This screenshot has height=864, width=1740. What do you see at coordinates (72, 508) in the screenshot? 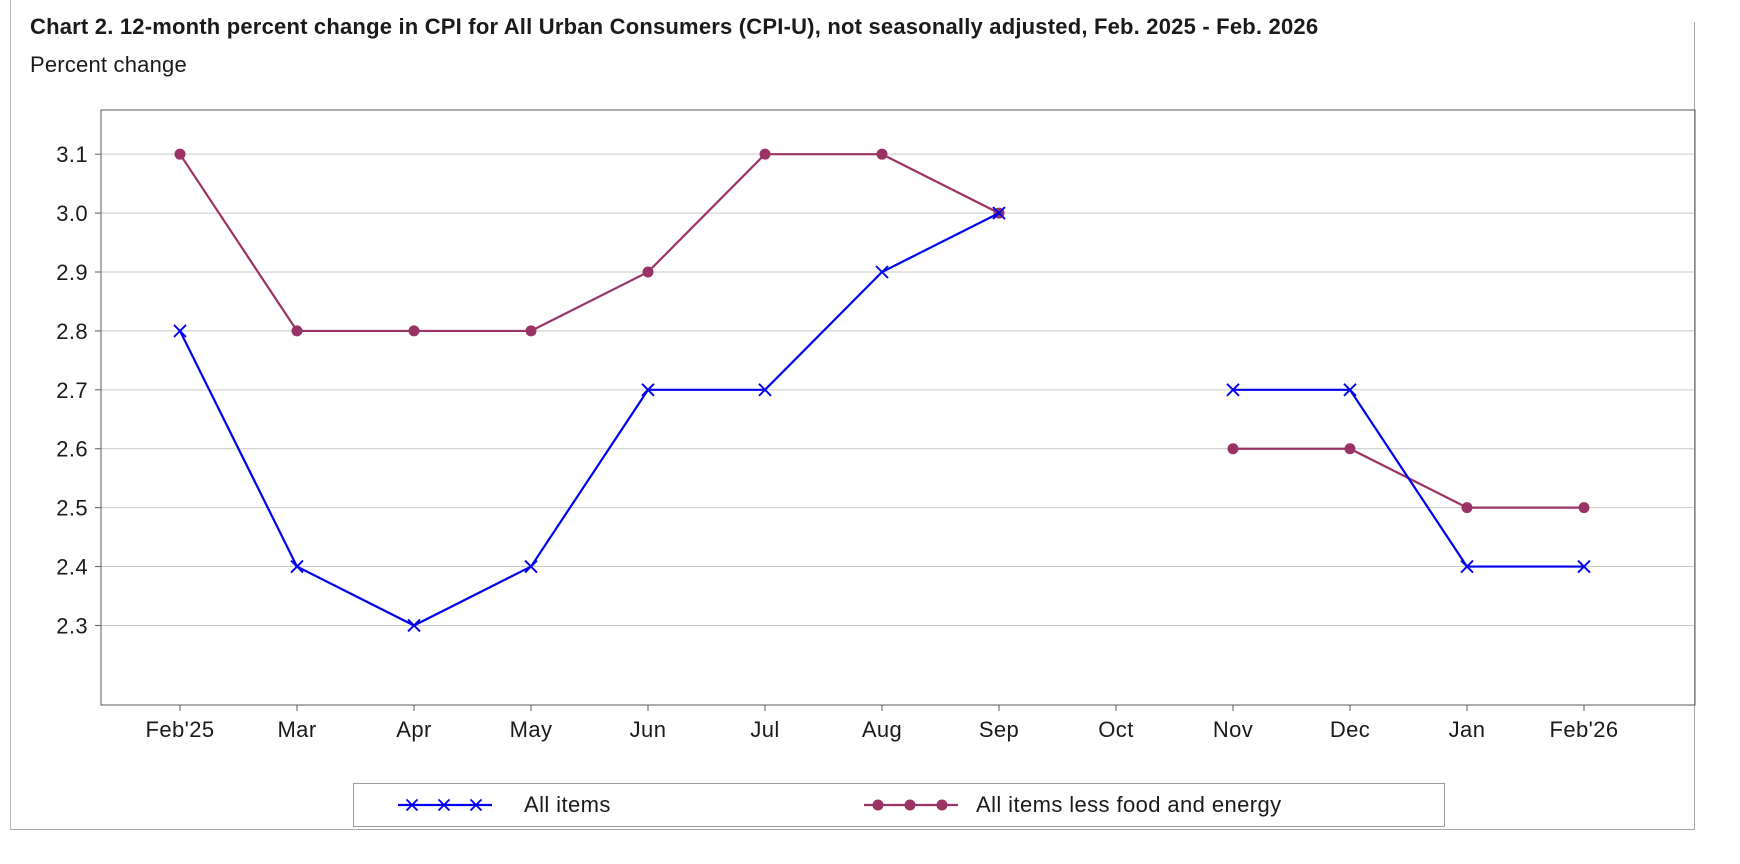
I see `y-tick-label: 2.5` at bounding box center [72, 508].